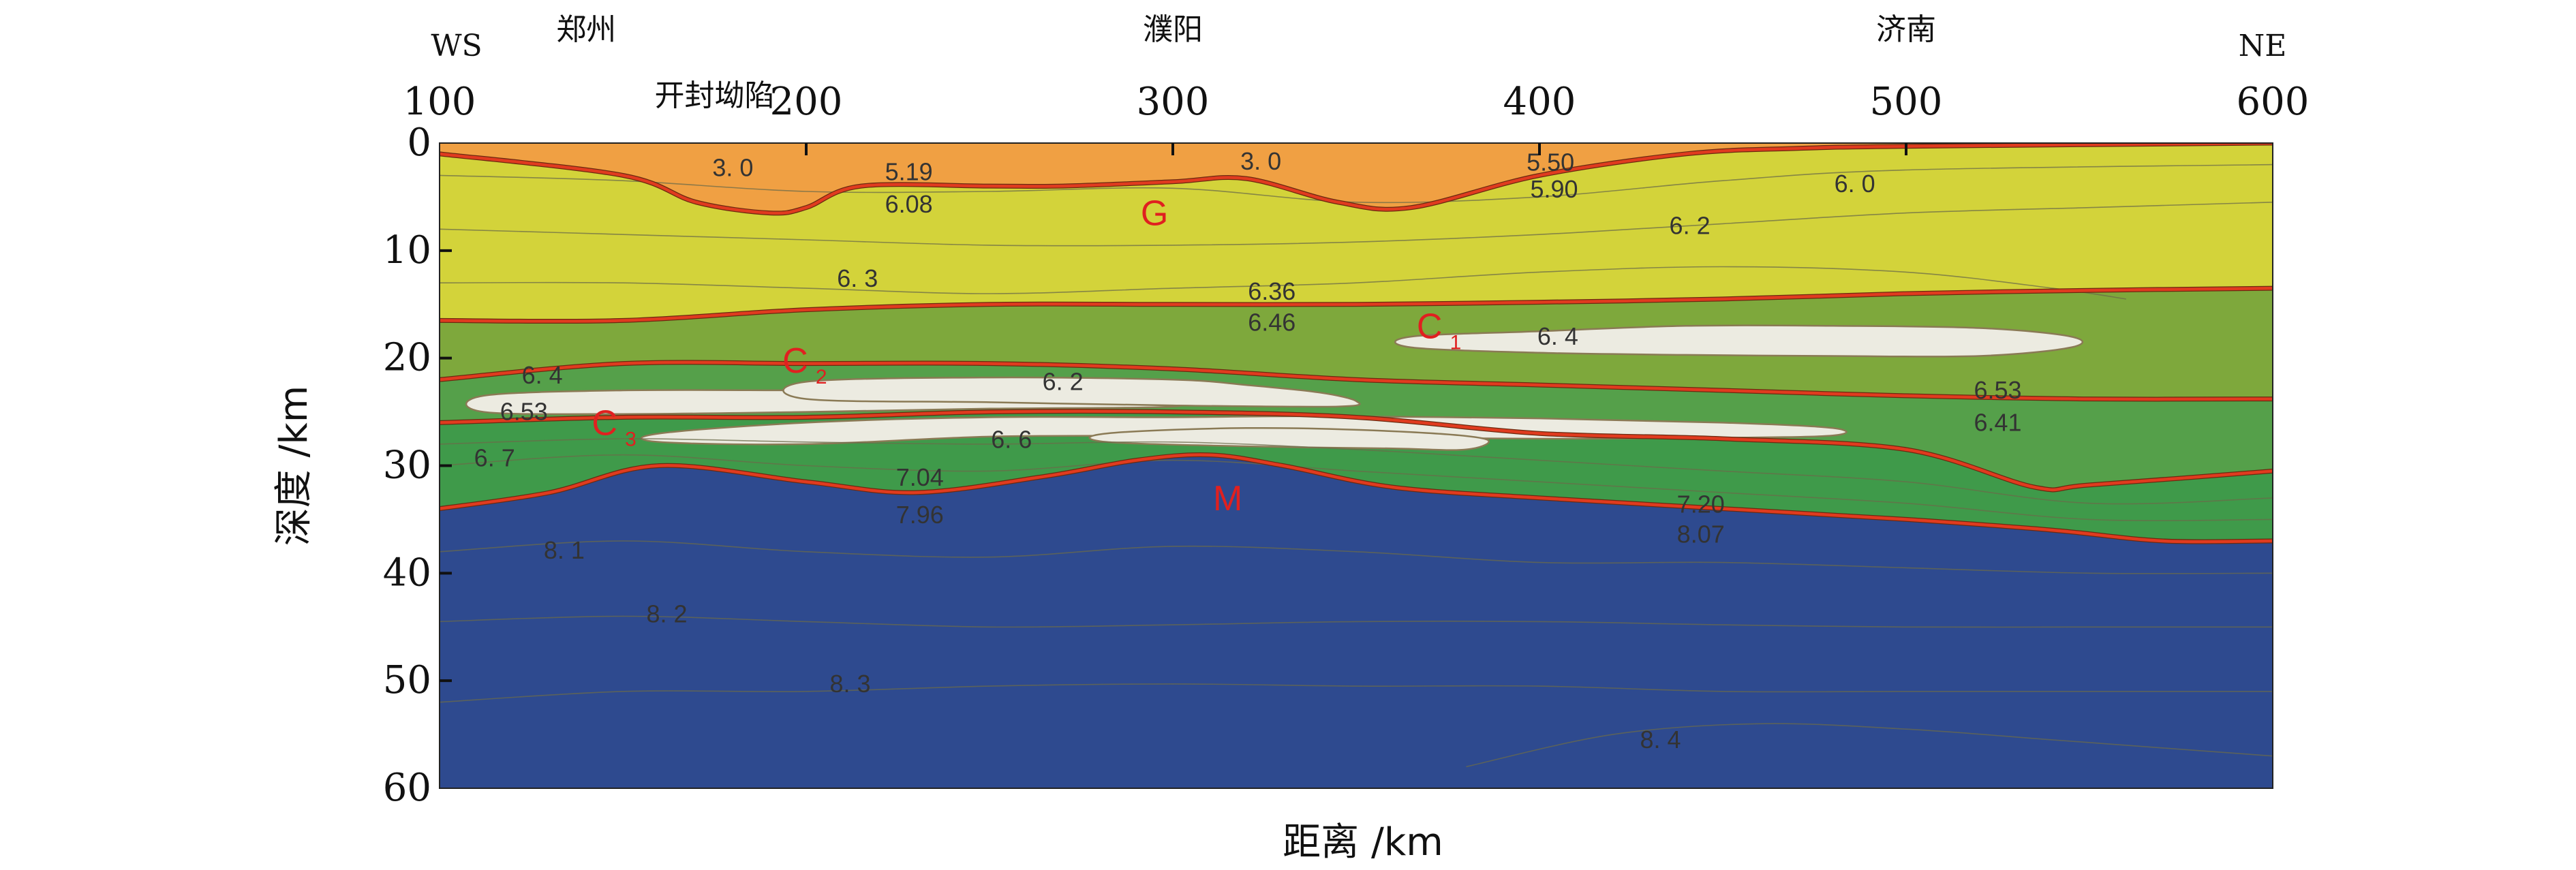 The image size is (2576, 870). What do you see at coordinates (407, 358) in the screenshot?
I see `y-tick-label: 20` at bounding box center [407, 358].